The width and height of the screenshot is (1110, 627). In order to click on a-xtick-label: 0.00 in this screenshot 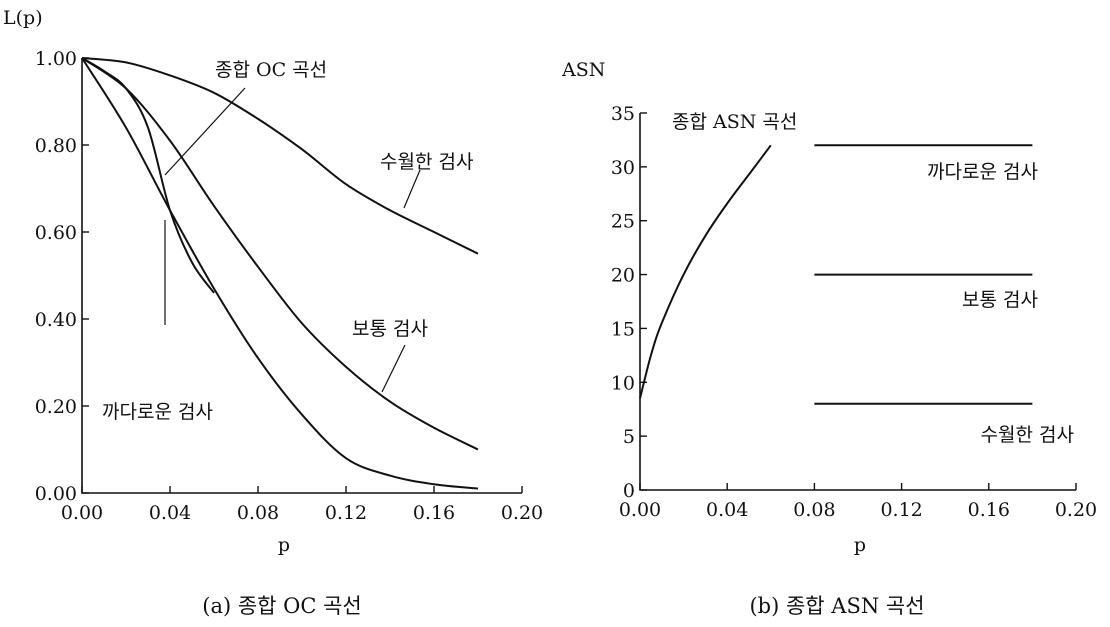, I will do `click(82, 513)`.